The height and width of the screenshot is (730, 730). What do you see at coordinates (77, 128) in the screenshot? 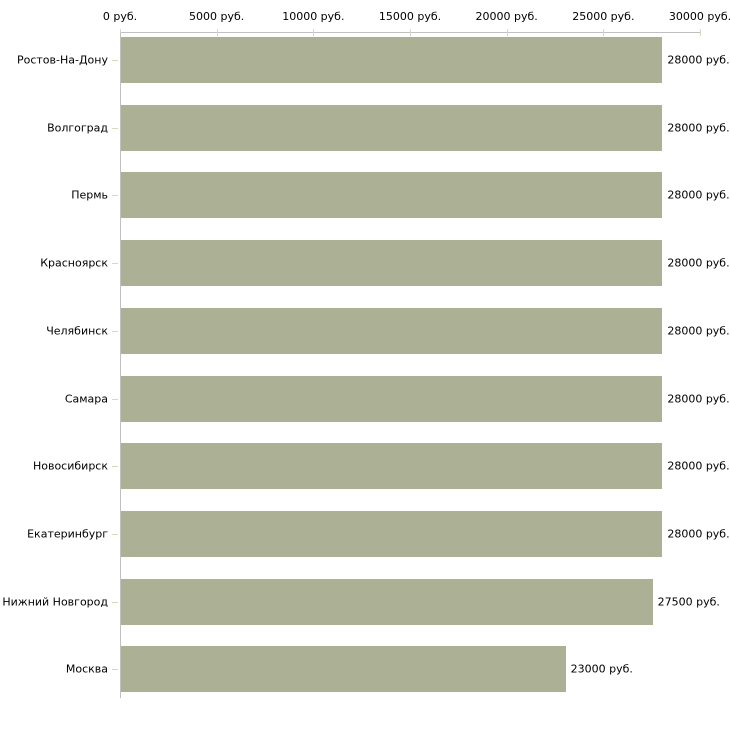
I see `category-label: Волгоград` at bounding box center [77, 128].